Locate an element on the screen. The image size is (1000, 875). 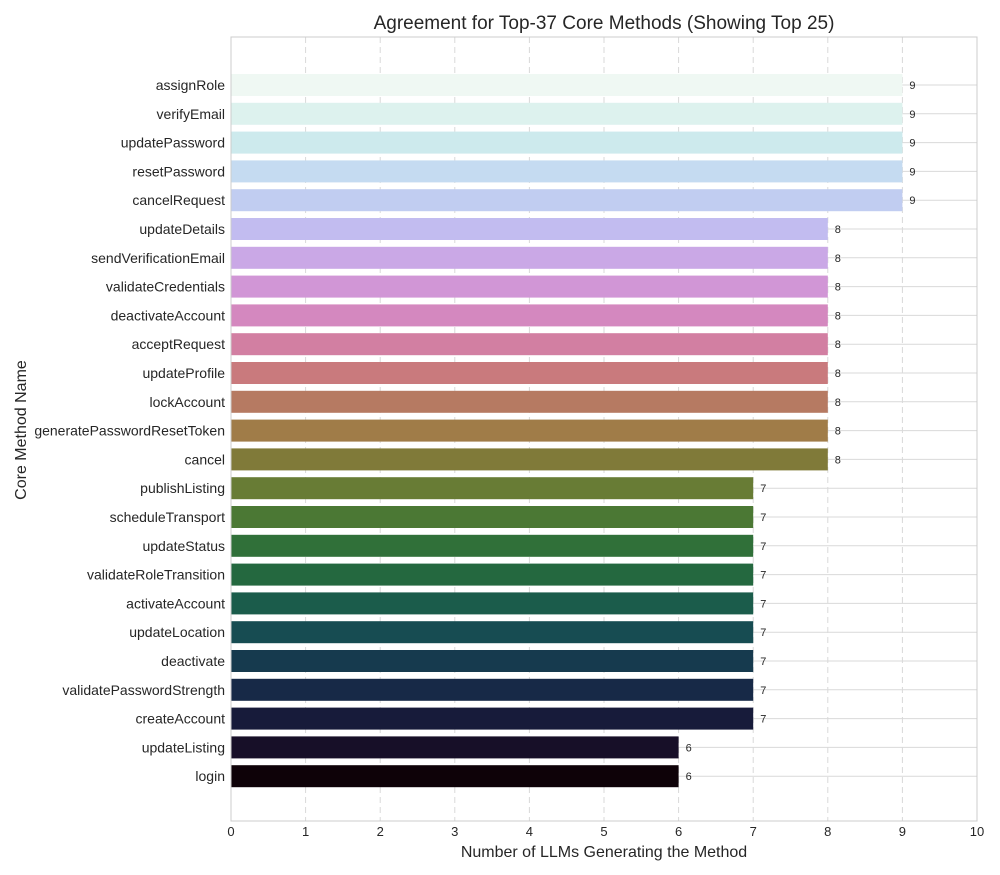
bar-scheduleTransport is located at coordinates (492, 517).